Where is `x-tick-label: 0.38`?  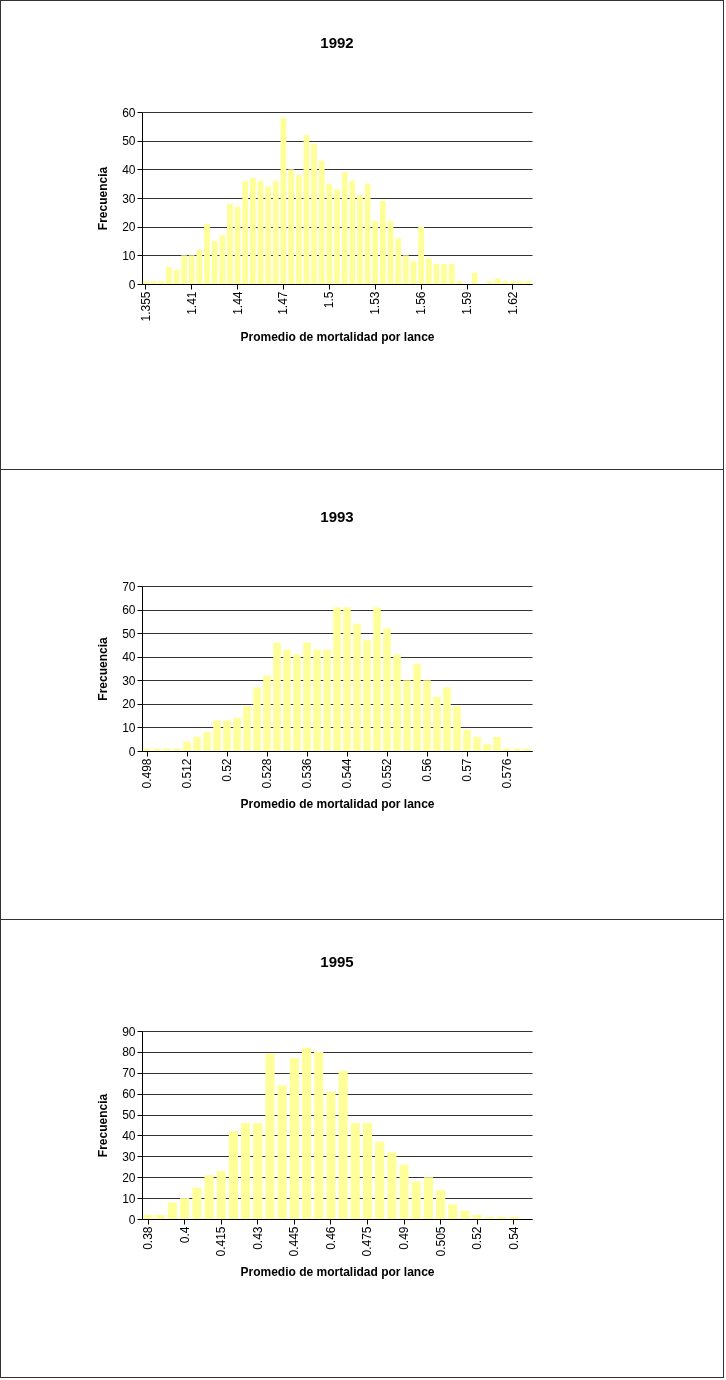 x-tick-label: 0.38 is located at coordinates (148, 1238).